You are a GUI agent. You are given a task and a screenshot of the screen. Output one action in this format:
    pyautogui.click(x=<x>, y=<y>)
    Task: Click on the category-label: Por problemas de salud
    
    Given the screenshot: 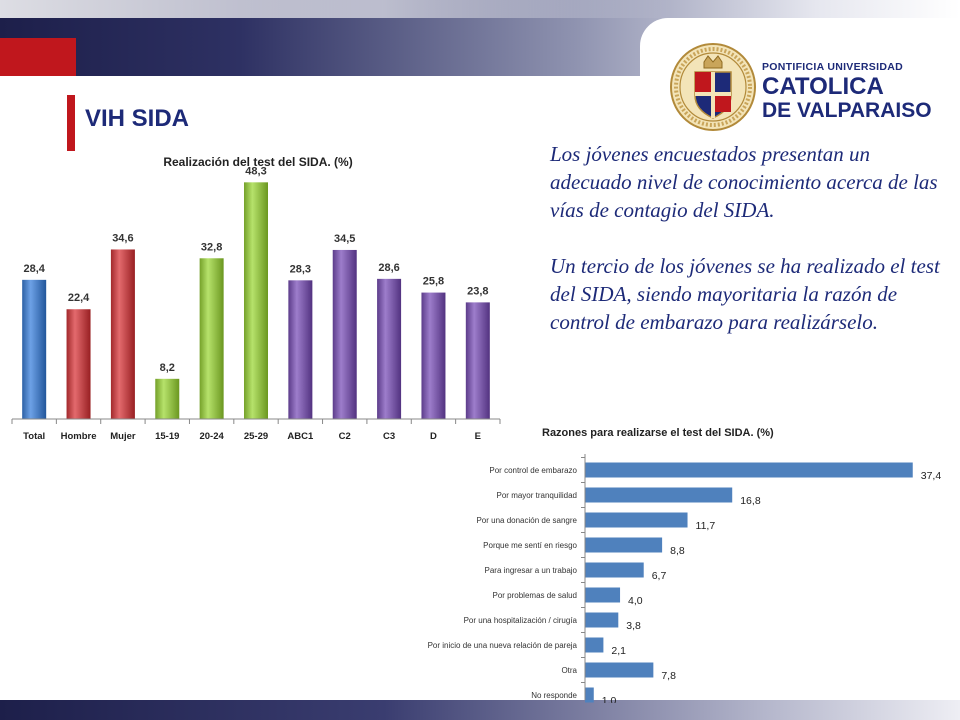 What is the action you would take?
    pyautogui.click(x=535, y=595)
    